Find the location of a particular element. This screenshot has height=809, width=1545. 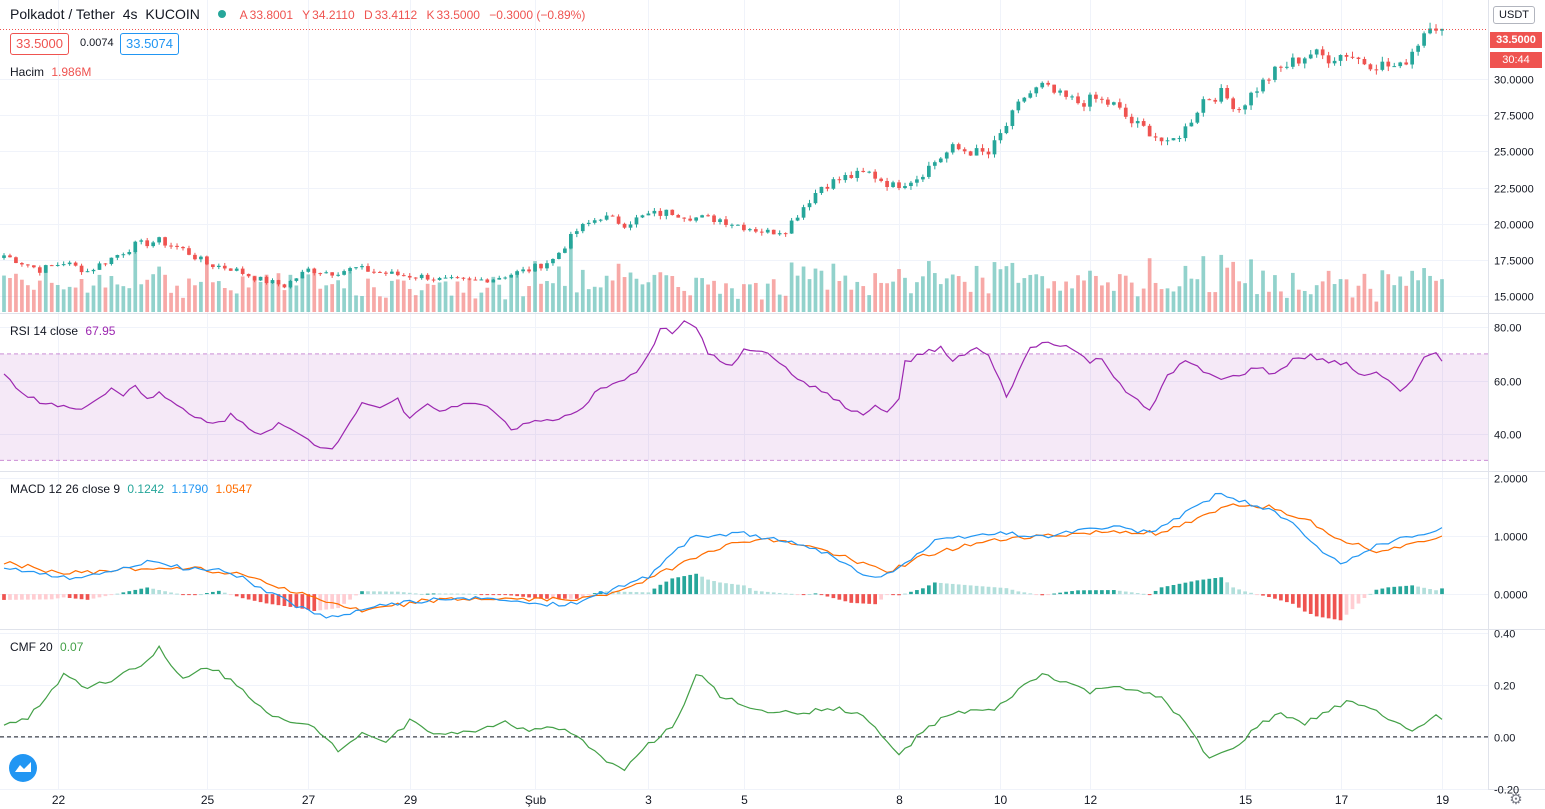

high-value: 34.2110 is located at coordinates (333, 15).